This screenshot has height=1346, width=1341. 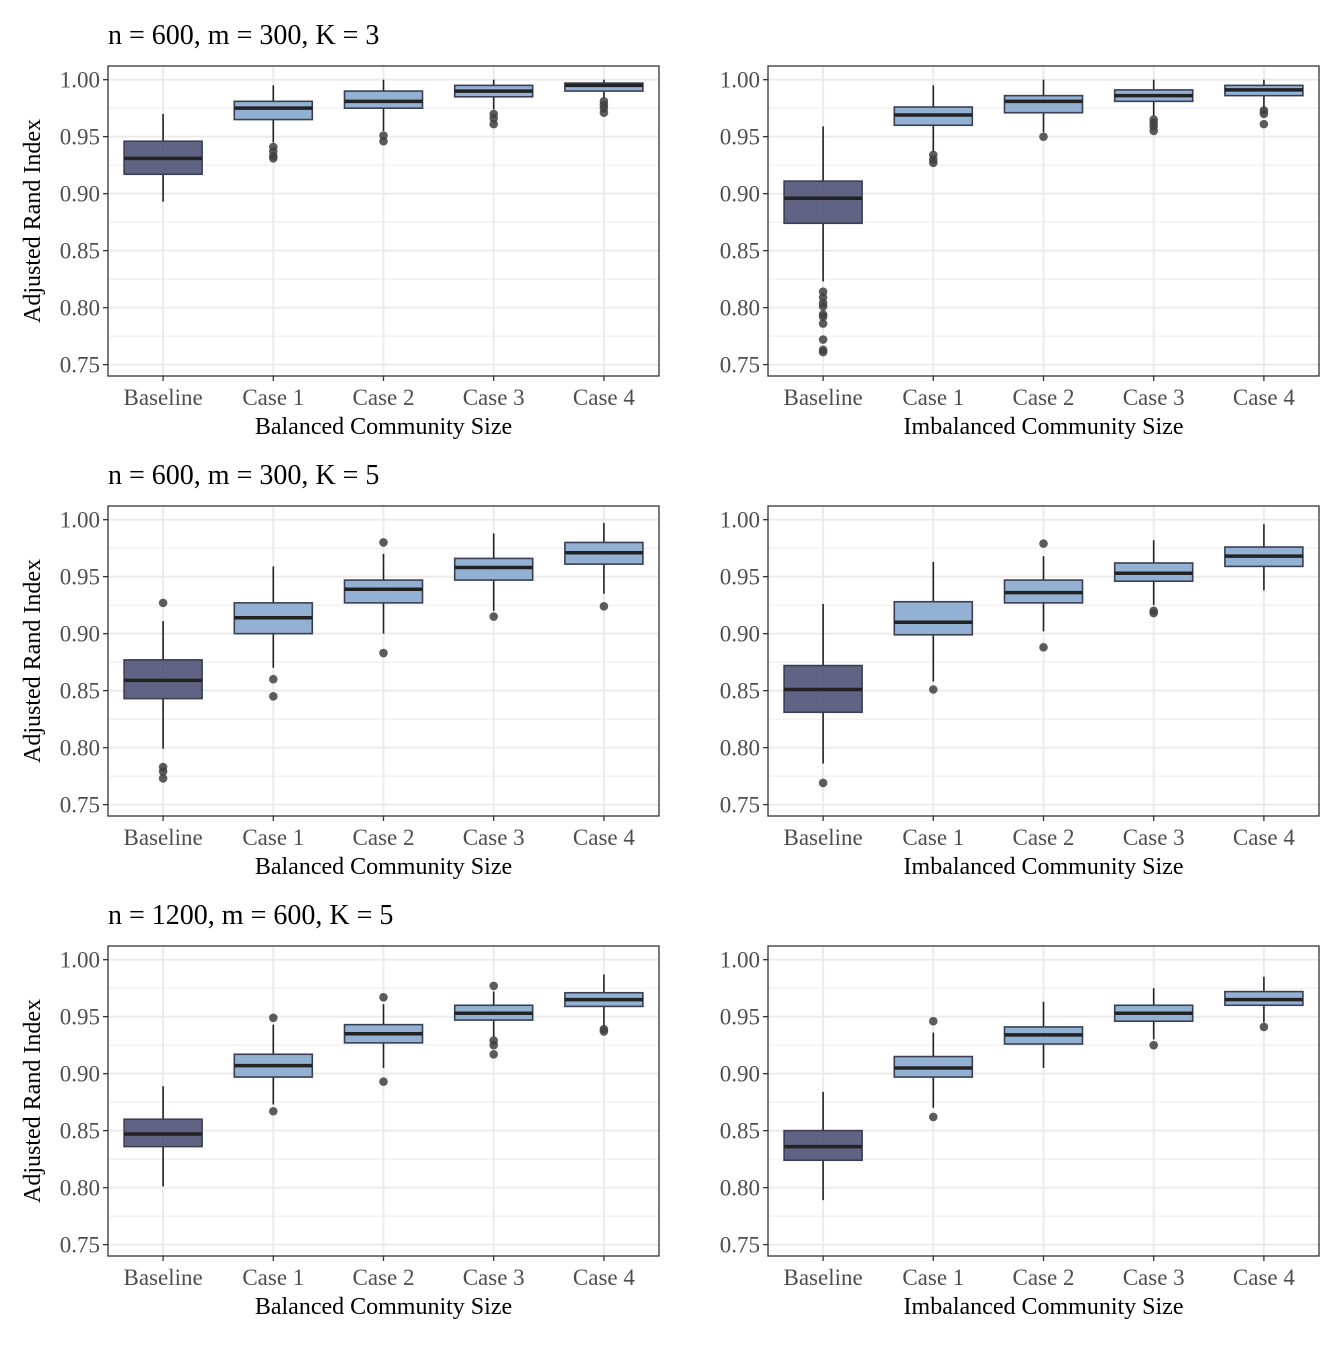 I want to click on row-title-3: n = 1200, m = 600, K = 5, so click(x=250, y=915).